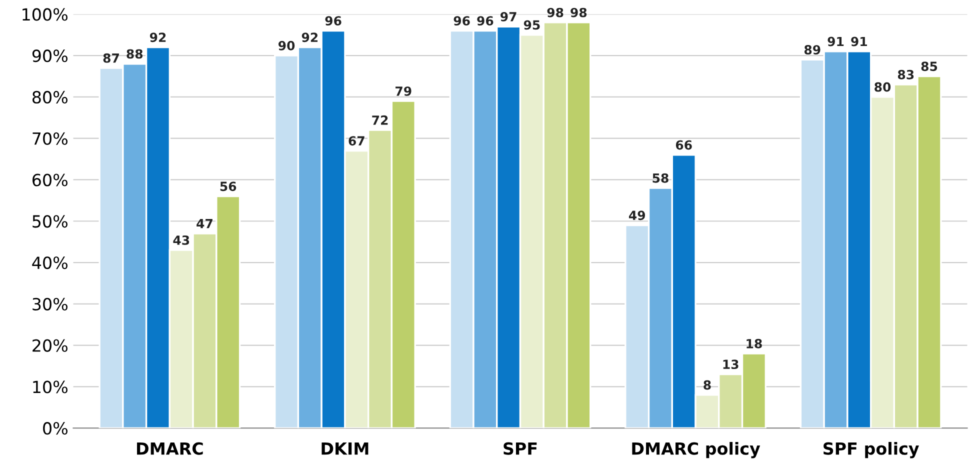 The height and width of the screenshot is (473, 977). I want to click on y-tick-label: 30%, so click(50, 304).